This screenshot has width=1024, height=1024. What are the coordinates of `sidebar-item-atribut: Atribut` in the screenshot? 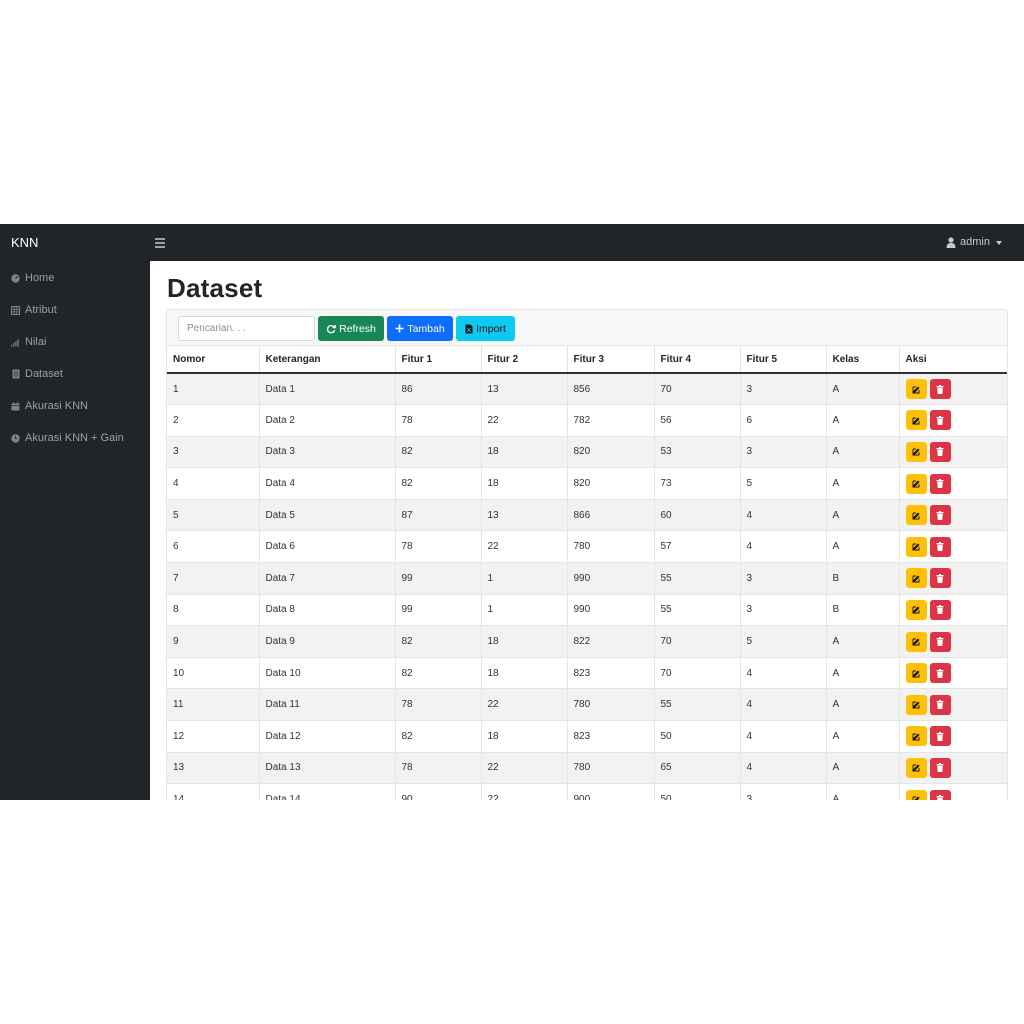 It's located at (75, 310).